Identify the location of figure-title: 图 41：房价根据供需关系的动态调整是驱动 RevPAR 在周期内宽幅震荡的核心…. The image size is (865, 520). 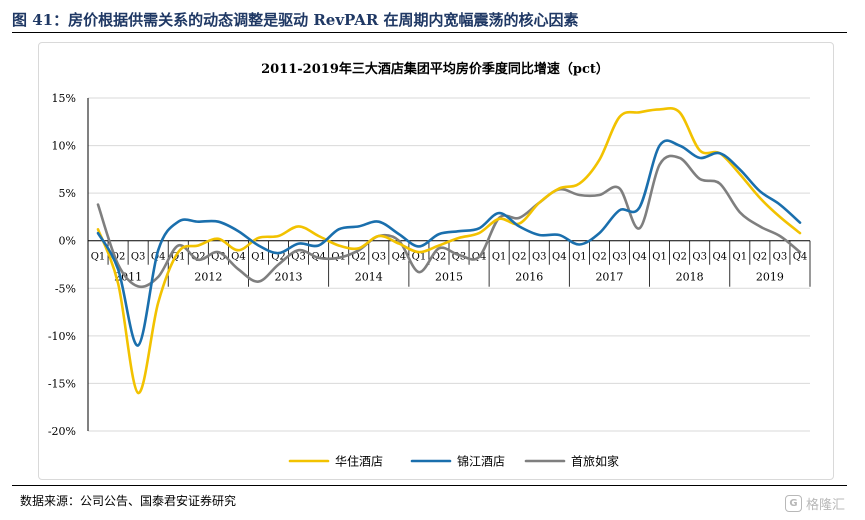
(295, 20).